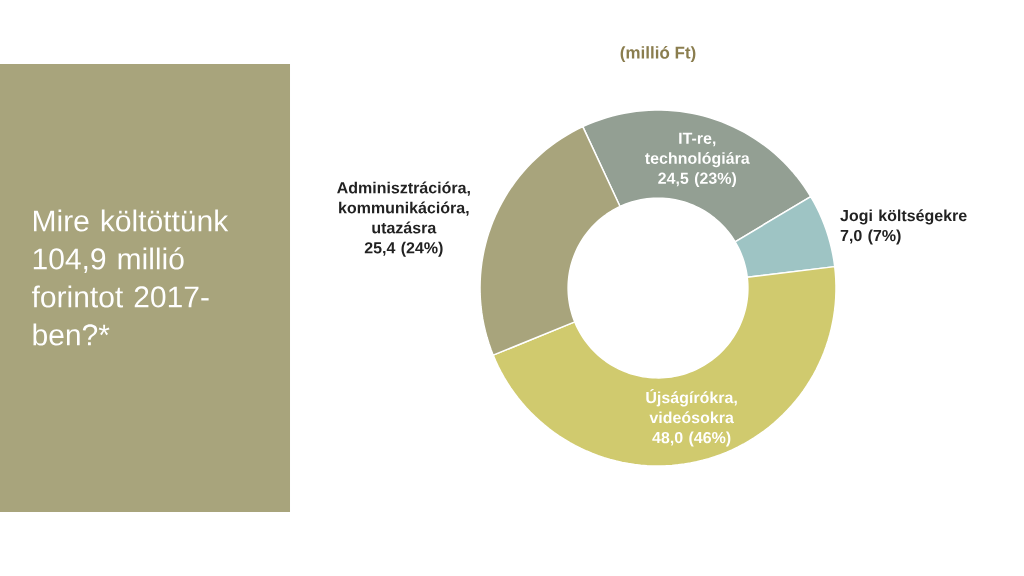 Image resolution: width=1024 pixels, height=576 pixels. Describe the element at coordinates (403, 207) in the screenshot. I see `slice-label: Adminisztrációra, kommunikációra, utazásra` at that location.